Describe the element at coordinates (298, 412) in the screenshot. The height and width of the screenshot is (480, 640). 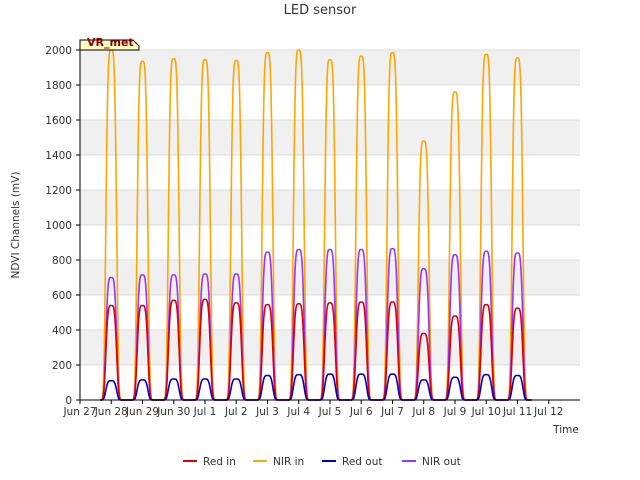
I see `x-tick-label: Jul 4` at that location.